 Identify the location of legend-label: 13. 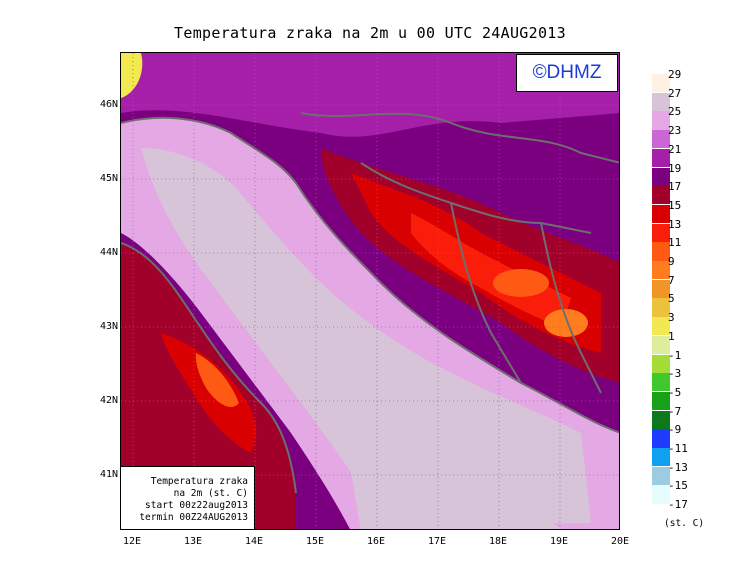
(675, 224).